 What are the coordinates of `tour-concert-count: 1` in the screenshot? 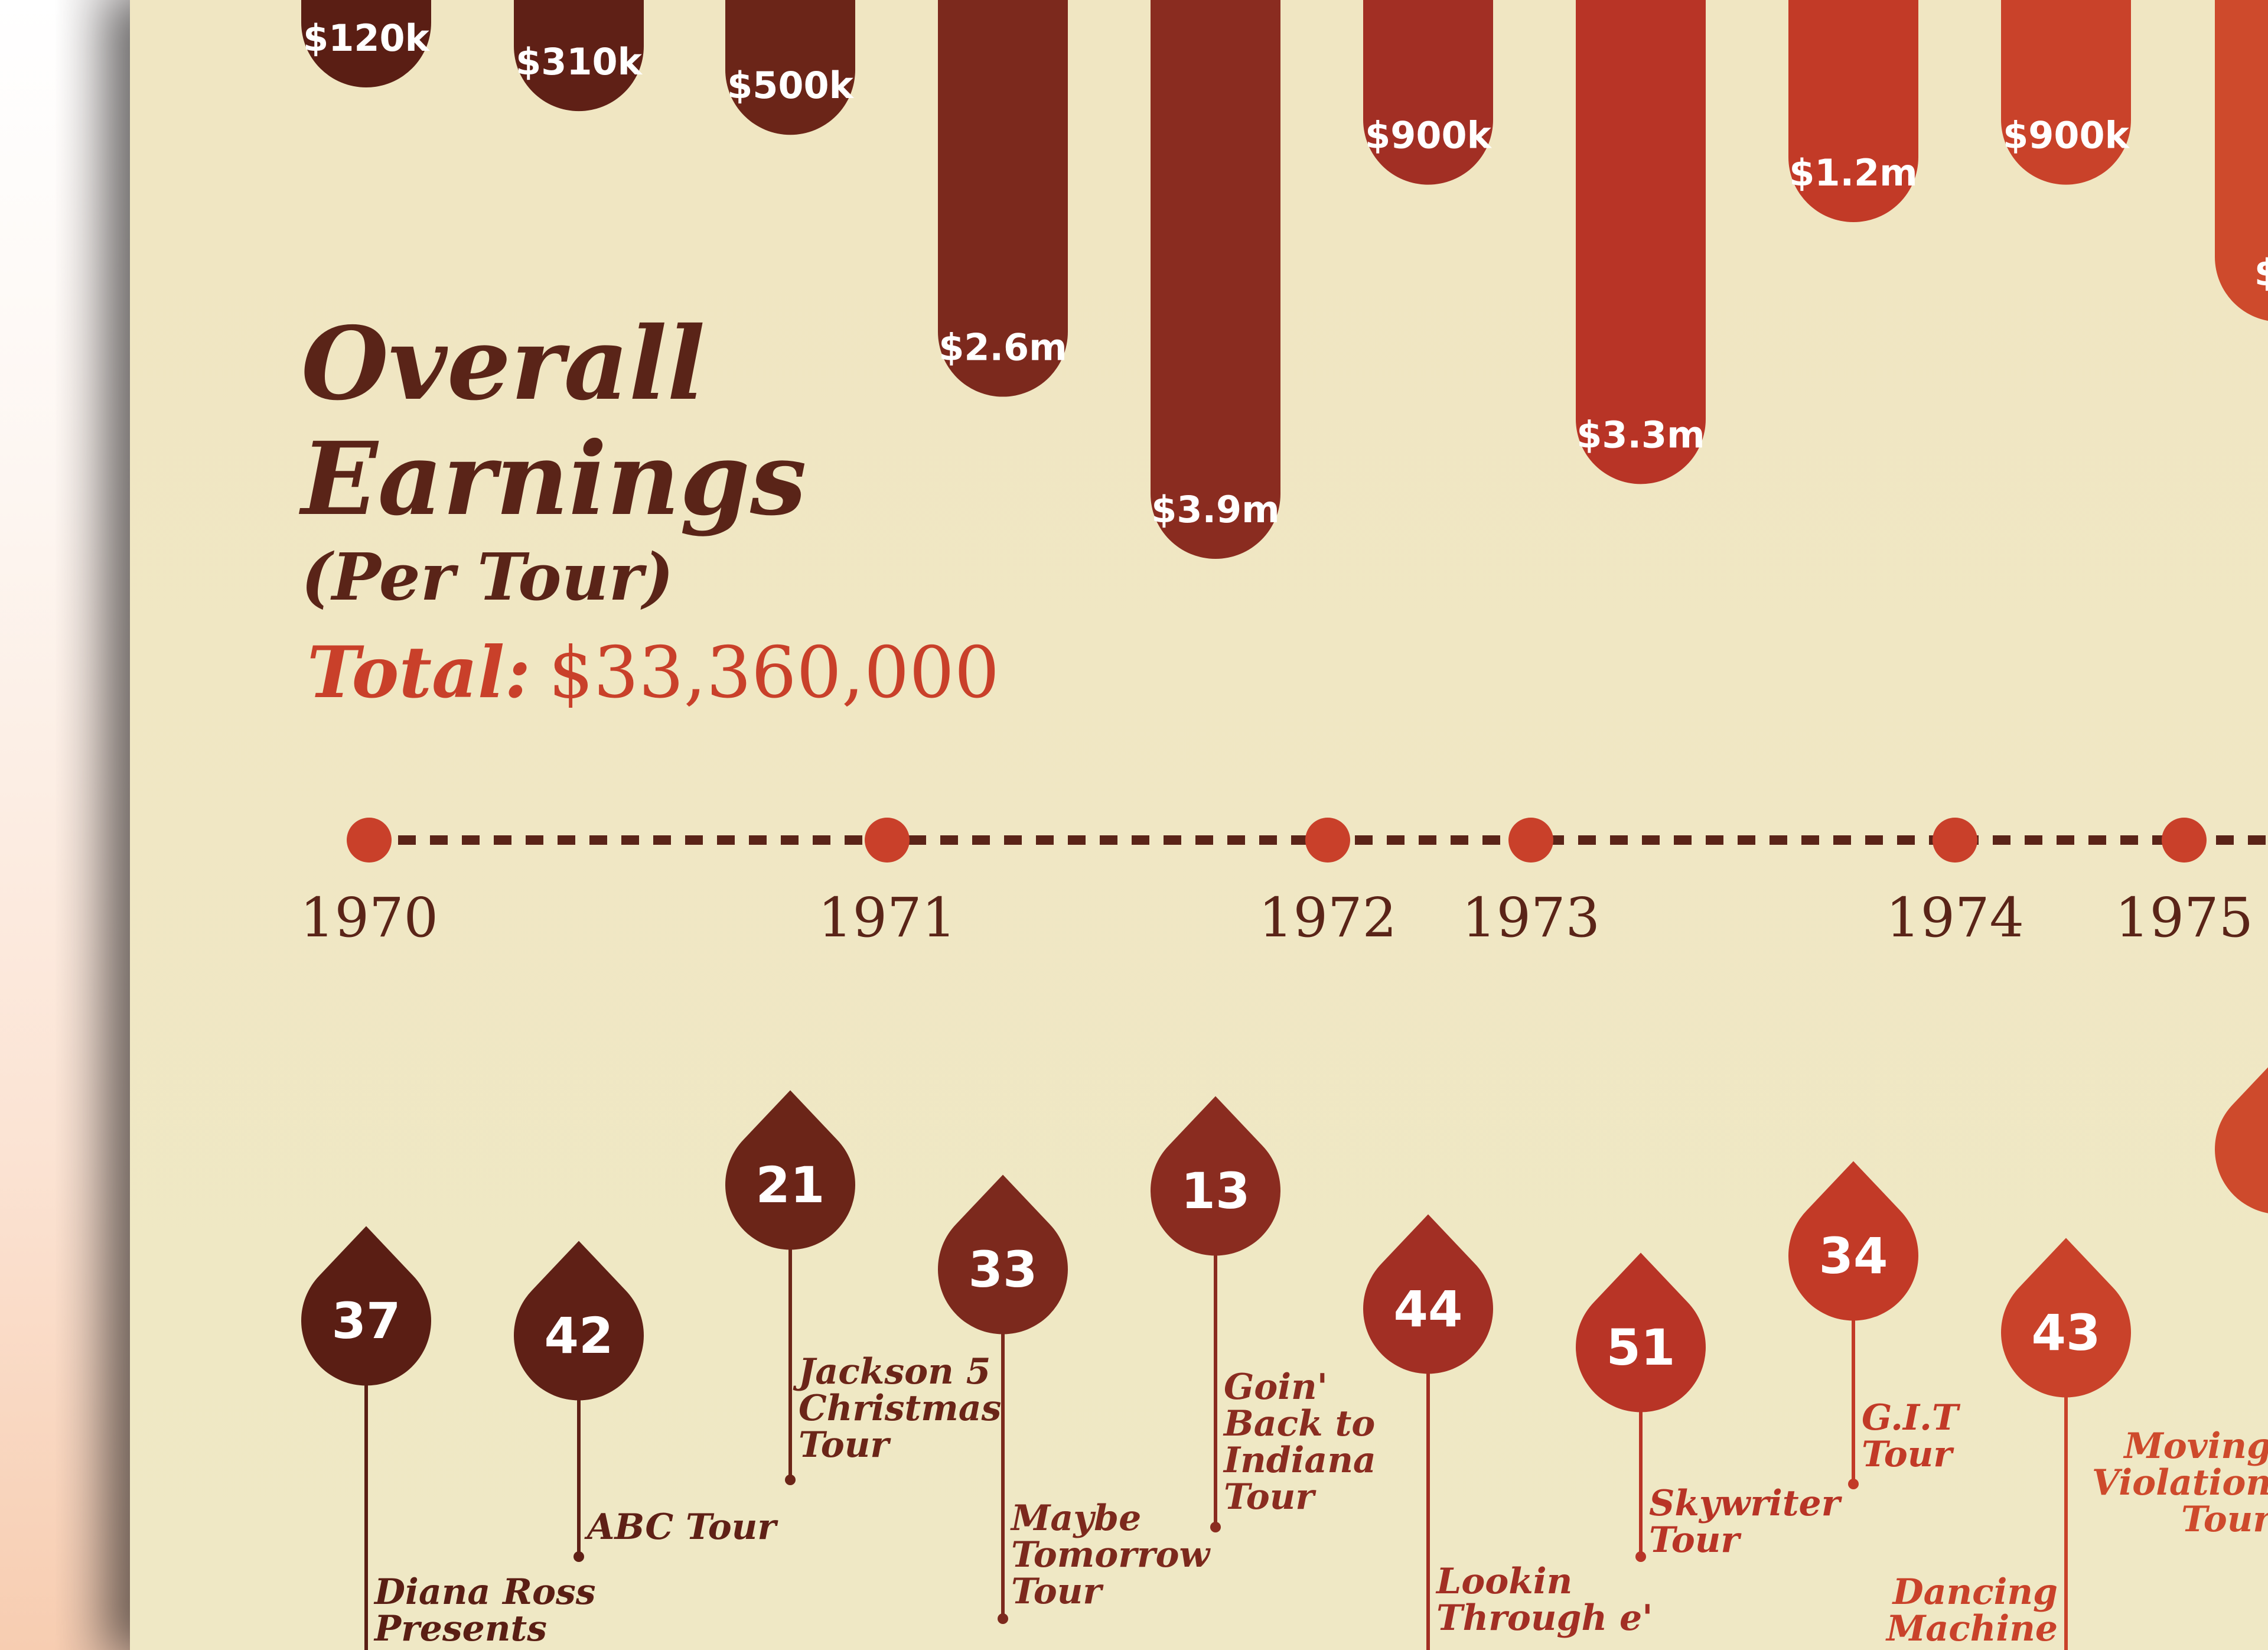 It's located at (2265, 1150).